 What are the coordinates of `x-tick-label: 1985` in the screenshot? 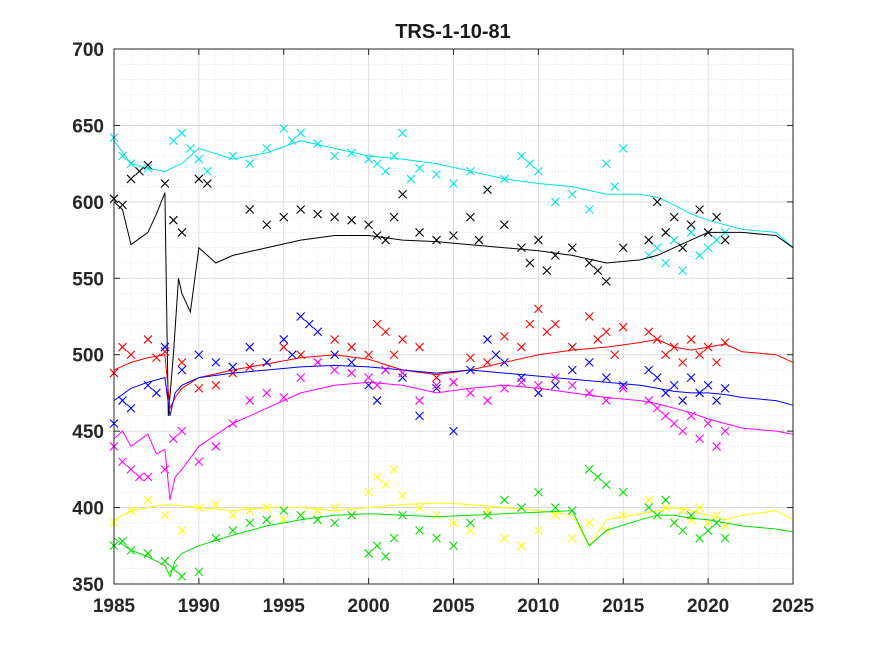 It's located at (114, 606).